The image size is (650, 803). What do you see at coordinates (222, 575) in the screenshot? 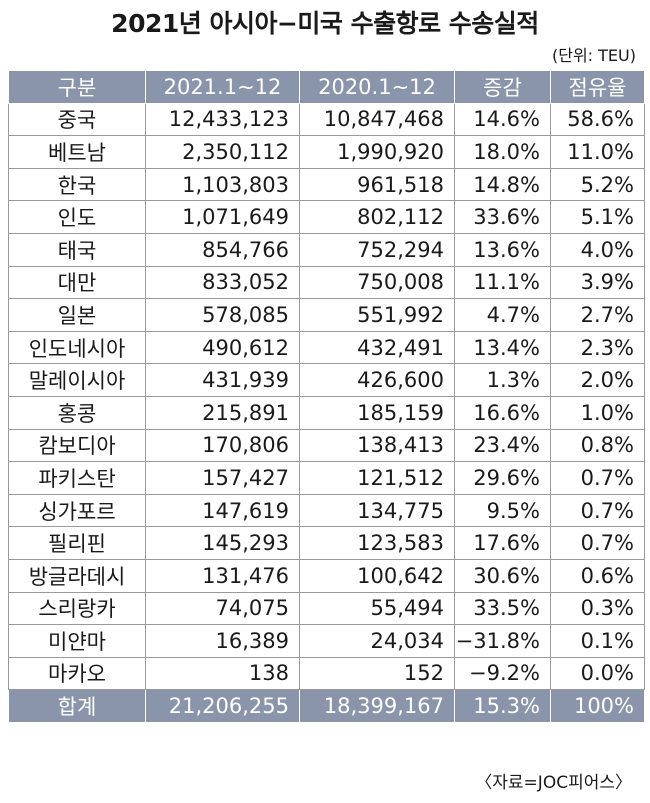
I see `value-2021-cell: 131,476` at bounding box center [222, 575].